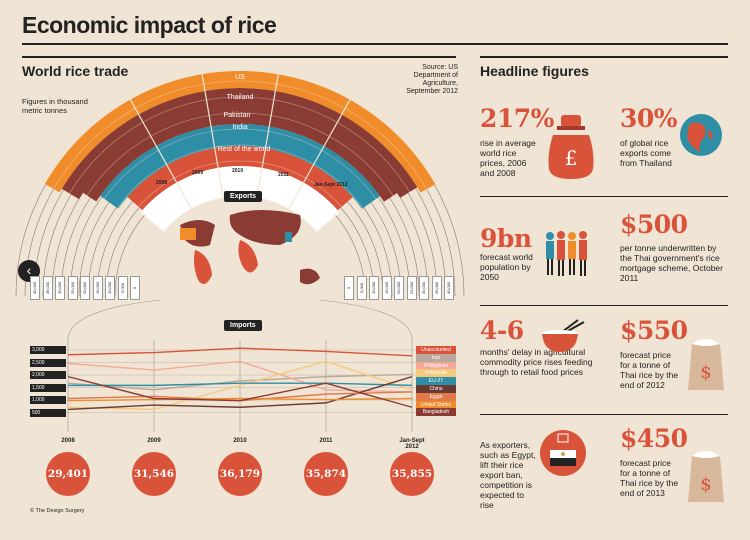  I want to click on money-bag-icon: £, so click(571, 147).